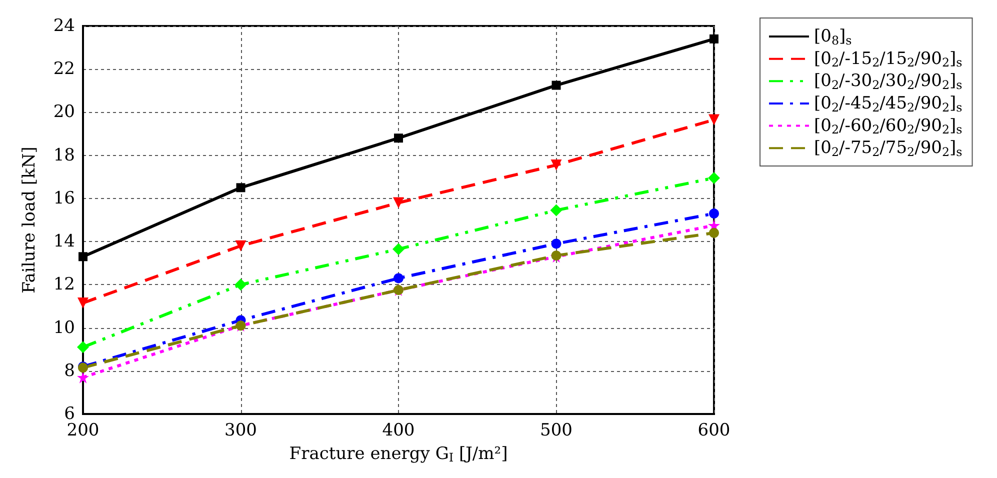 The height and width of the screenshot is (478, 997). Describe the element at coordinates (64, 155) in the screenshot. I see `y-tick-label: 18` at that location.